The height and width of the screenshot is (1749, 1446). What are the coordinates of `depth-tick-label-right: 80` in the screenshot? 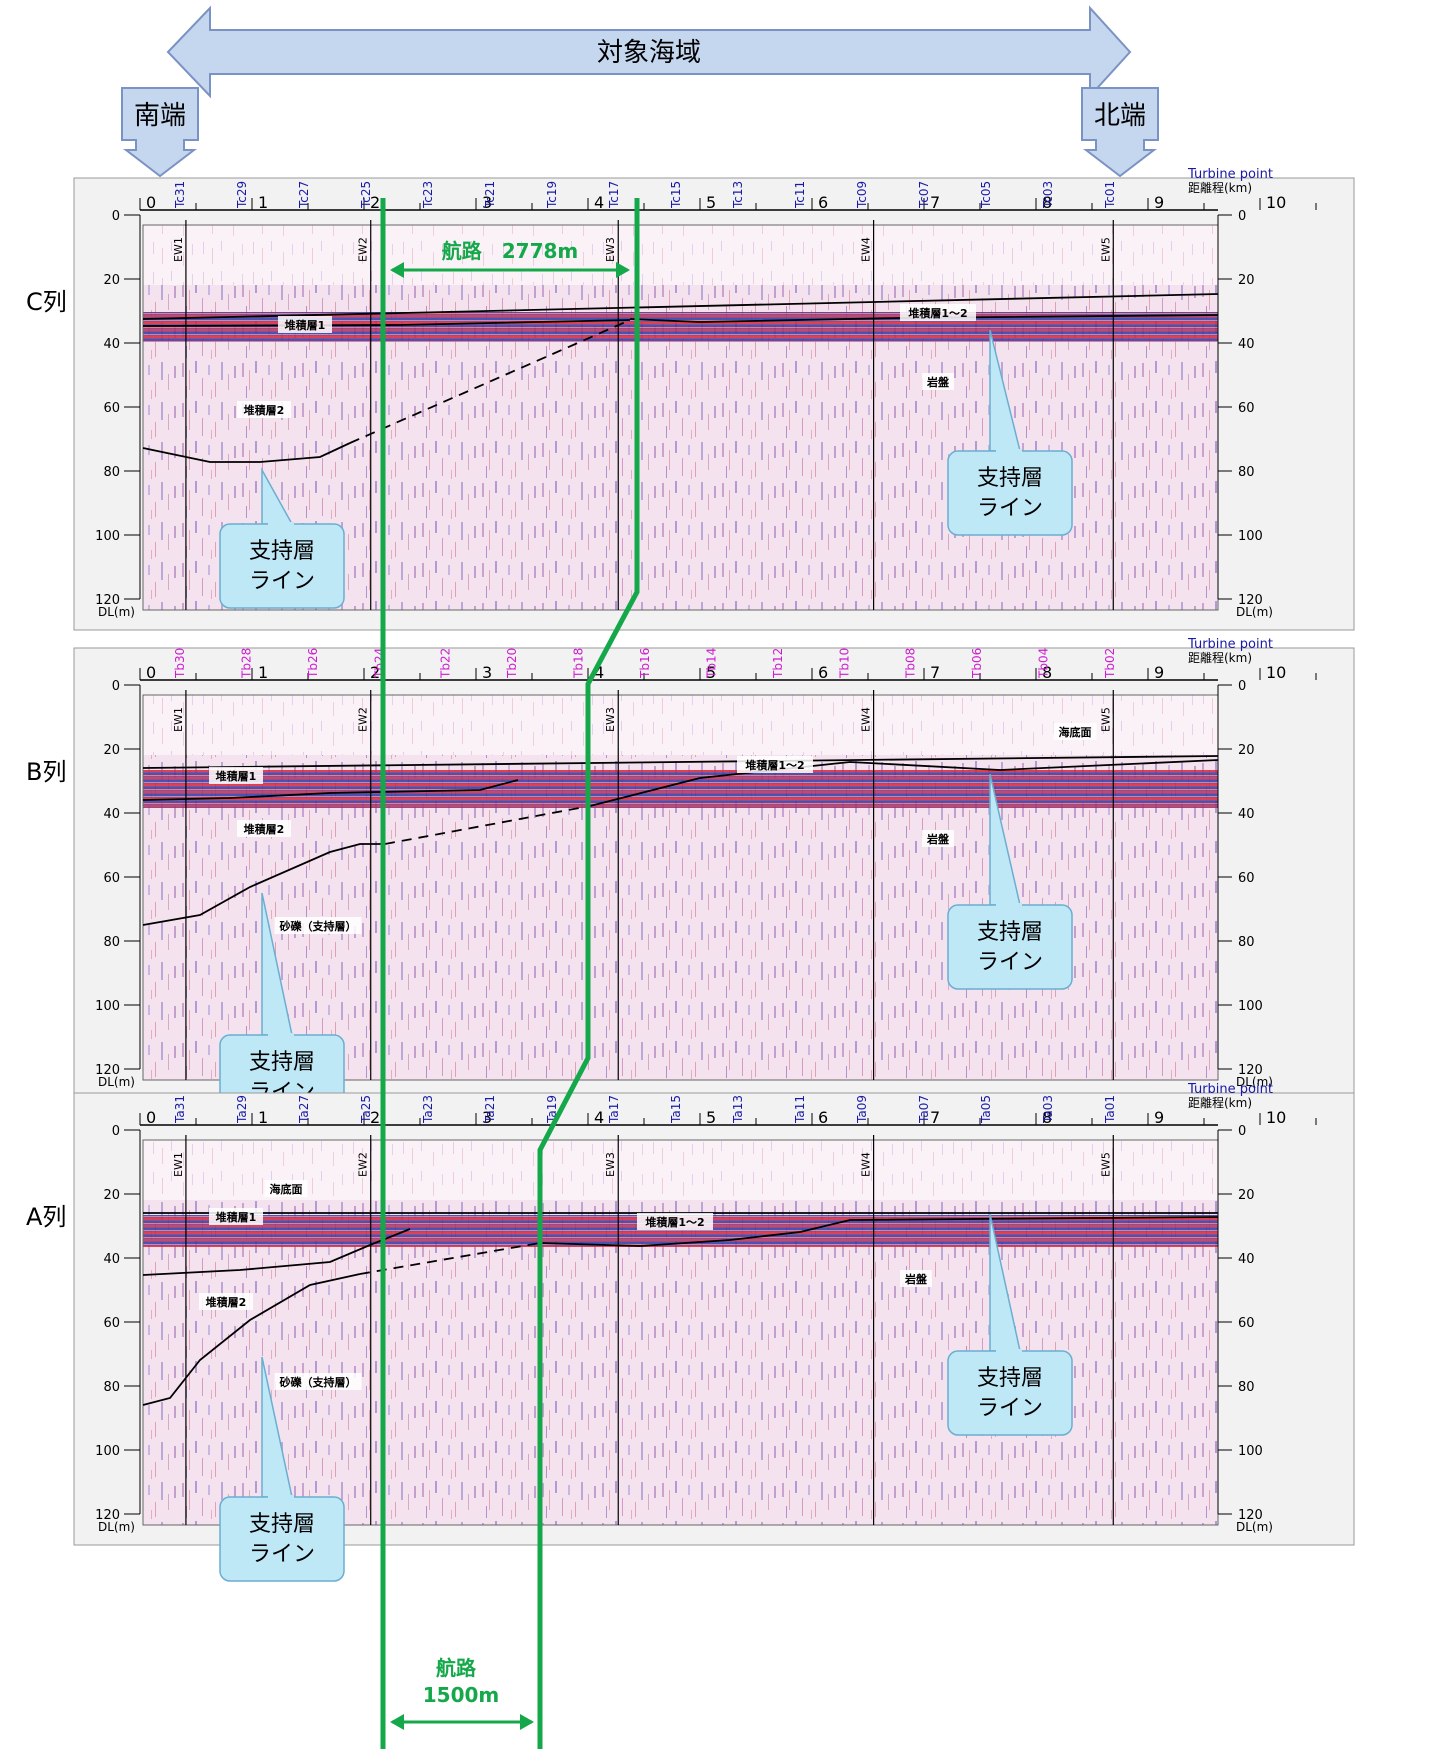 It's located at (1246, 942).